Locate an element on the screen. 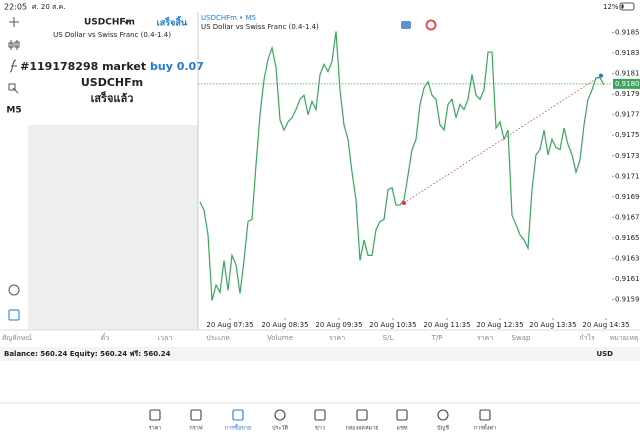 This screenshot has width=640, height=447. column-header: S/L is located at coordinates (388, 338).